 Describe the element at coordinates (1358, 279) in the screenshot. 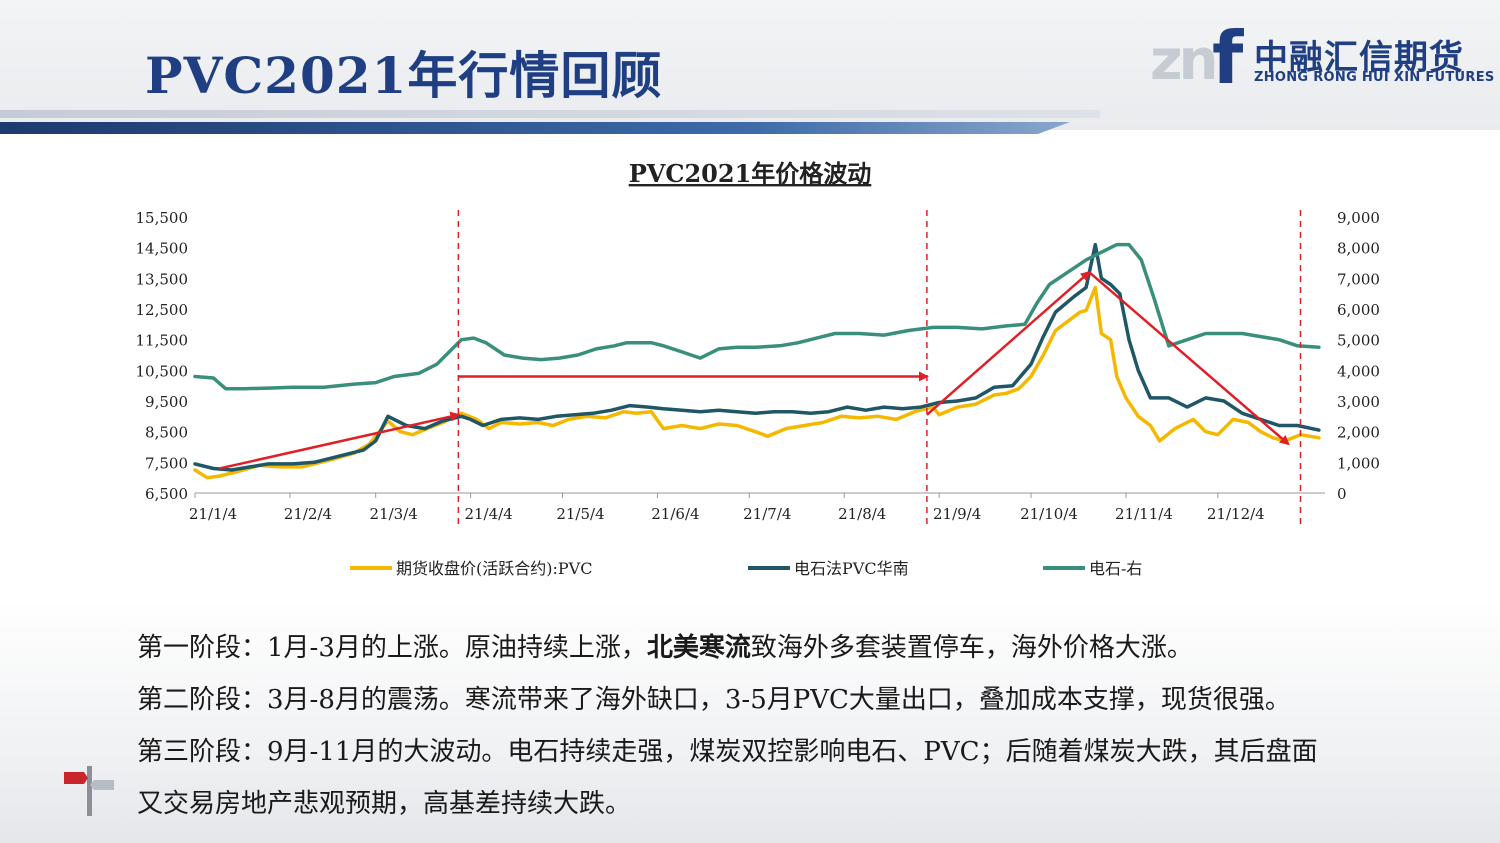

I see `right-axis-tick-label: 7,000` at that location.